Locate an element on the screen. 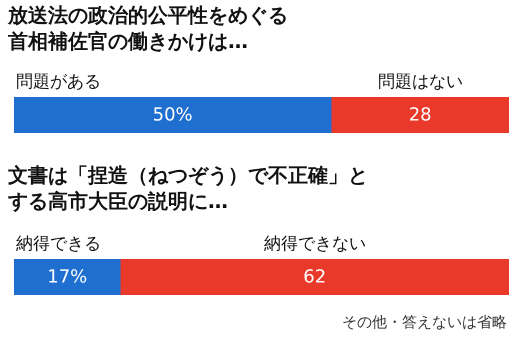 The width and height of the screenshot is (523, 342). series-label: 納得できない is located at coordinates (315, 244).